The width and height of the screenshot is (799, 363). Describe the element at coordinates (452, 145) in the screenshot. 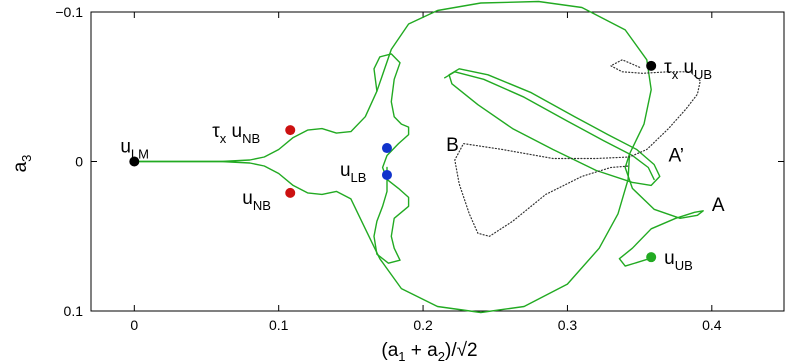

I see `label-b: B` at that location.